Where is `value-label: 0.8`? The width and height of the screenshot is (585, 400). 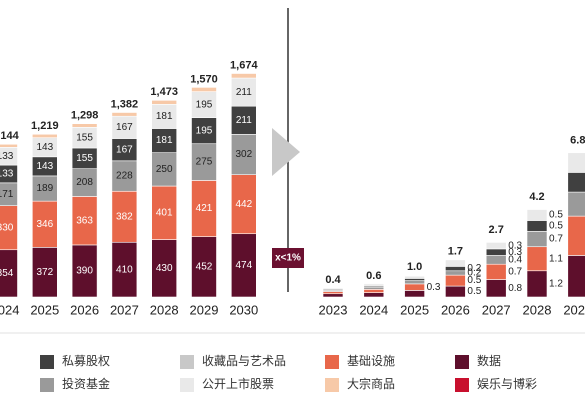 value-label: 0.8 is located at coordinates (515, 288).